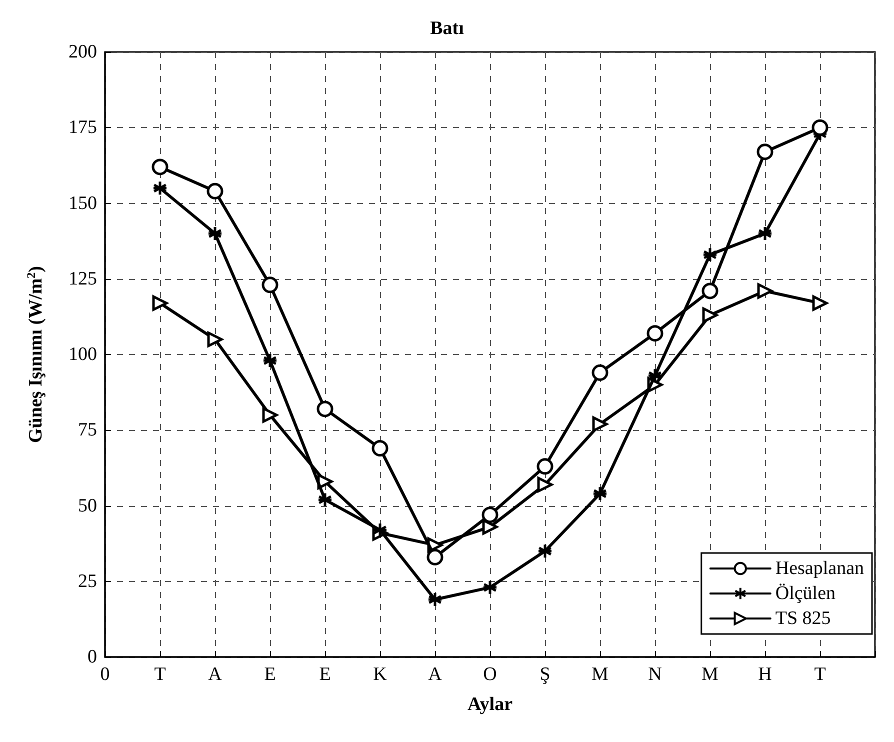  What do you see at coordinates (805, 593) in the screenshot?
I see `legend-label: Ölçülen` at bounding box center [805, 593].